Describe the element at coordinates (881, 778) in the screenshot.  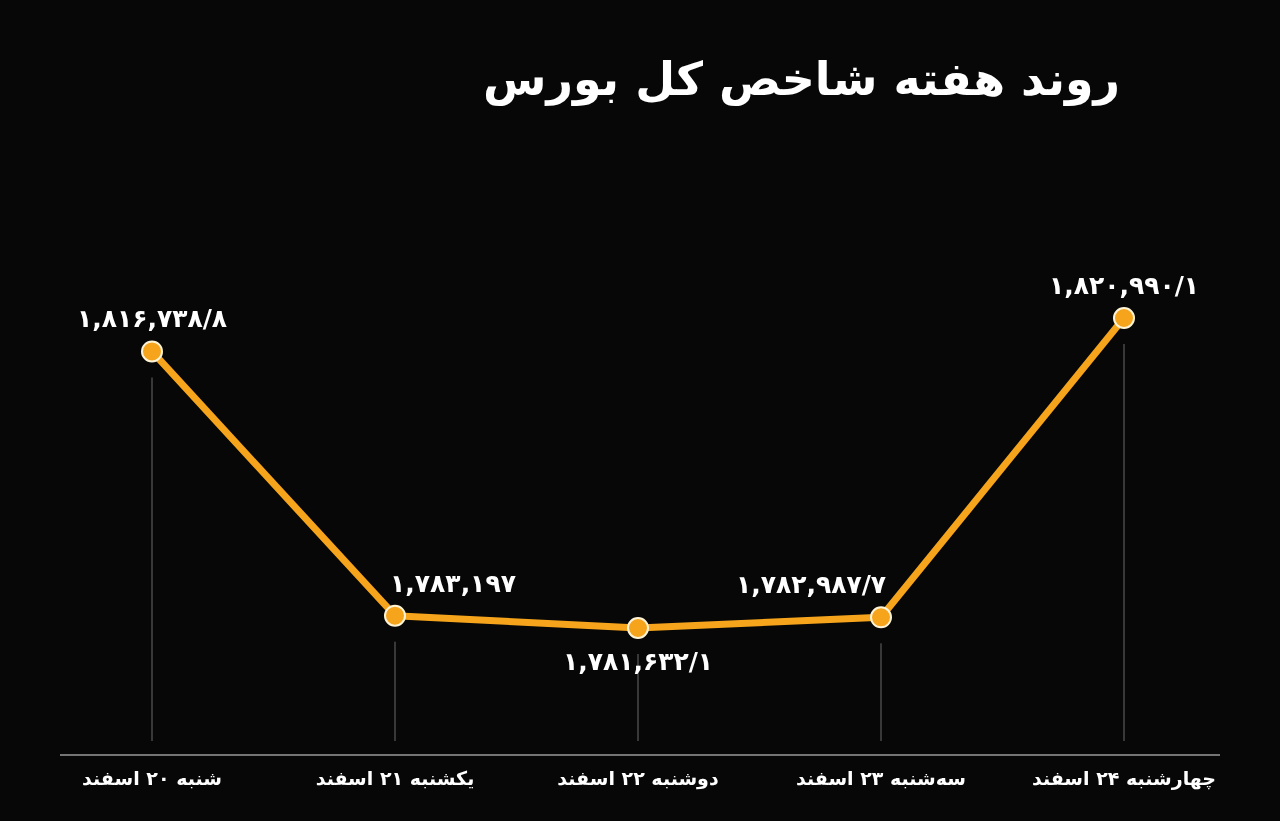
I see `x-tick-label: سه‌شنبه ۲۳ اسفند` at that location.